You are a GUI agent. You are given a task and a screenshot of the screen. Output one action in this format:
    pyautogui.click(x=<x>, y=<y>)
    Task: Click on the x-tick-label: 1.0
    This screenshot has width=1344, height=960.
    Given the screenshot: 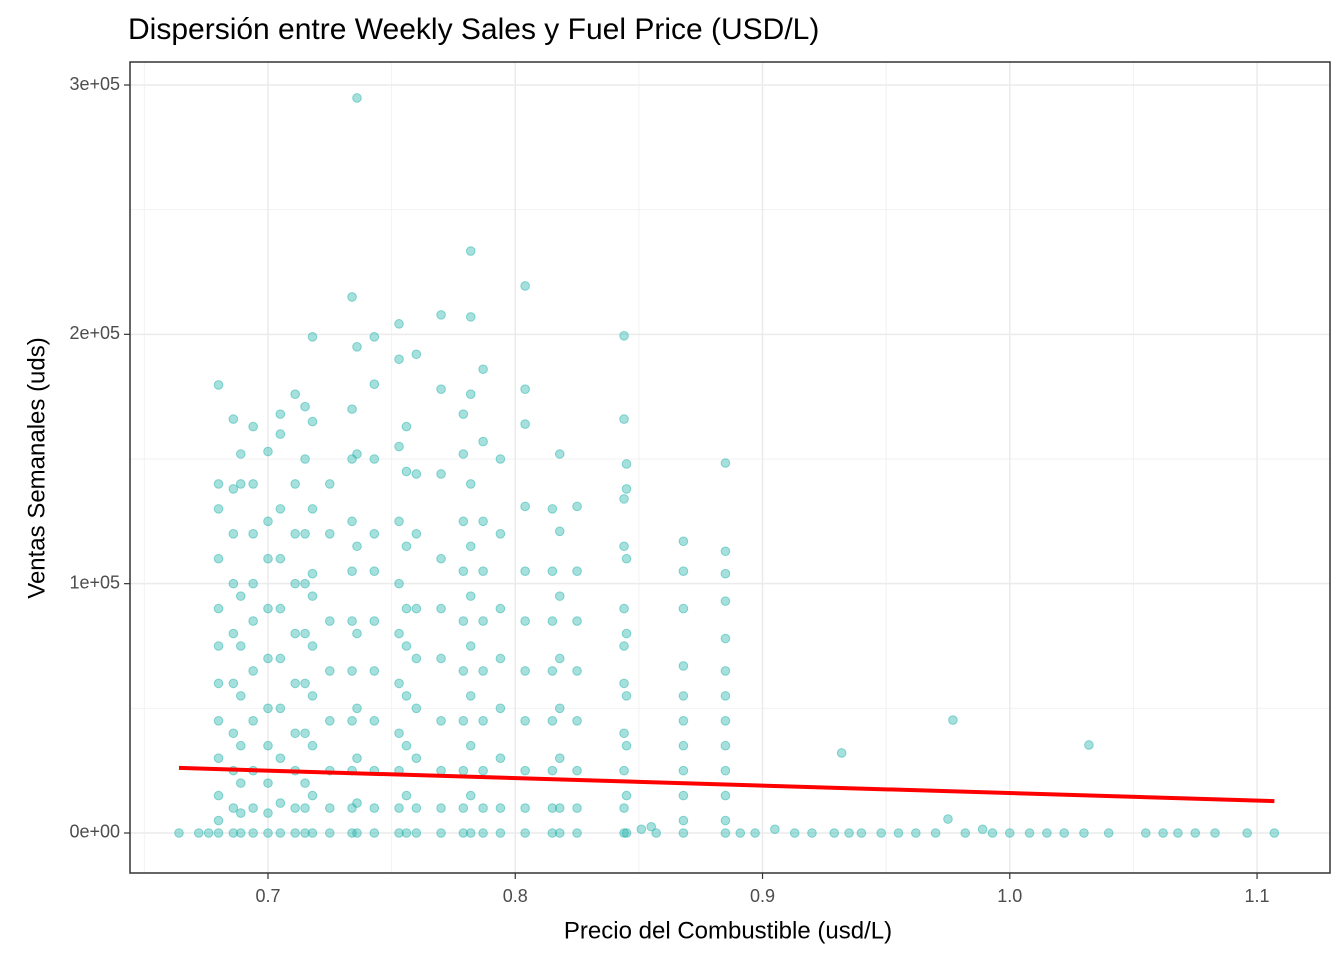 What is the action you would take?
    pyautogui.click(x=1009, y=896)
    